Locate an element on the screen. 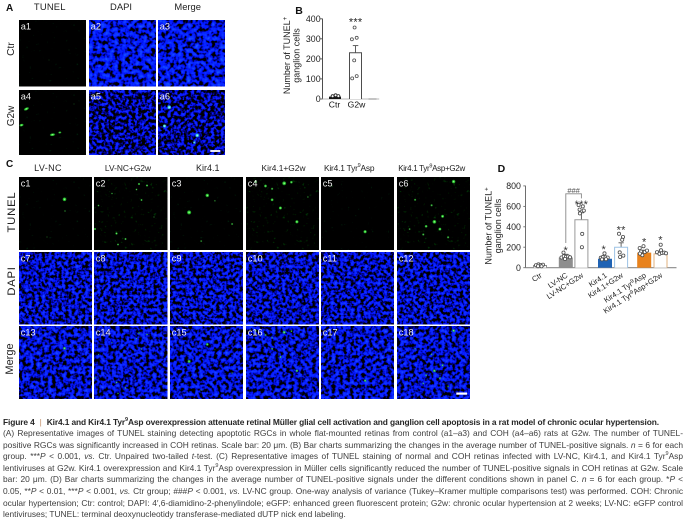 This screenshot has height=524, width=690. svg-text: c18 is located at coordinates (406, 332).